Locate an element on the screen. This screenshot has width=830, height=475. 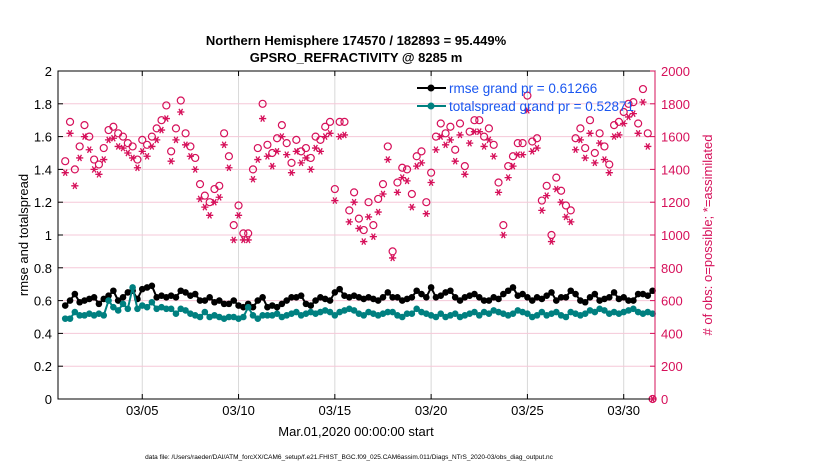
y2-tick-label: 1800 is located at coordinates (675, 104).